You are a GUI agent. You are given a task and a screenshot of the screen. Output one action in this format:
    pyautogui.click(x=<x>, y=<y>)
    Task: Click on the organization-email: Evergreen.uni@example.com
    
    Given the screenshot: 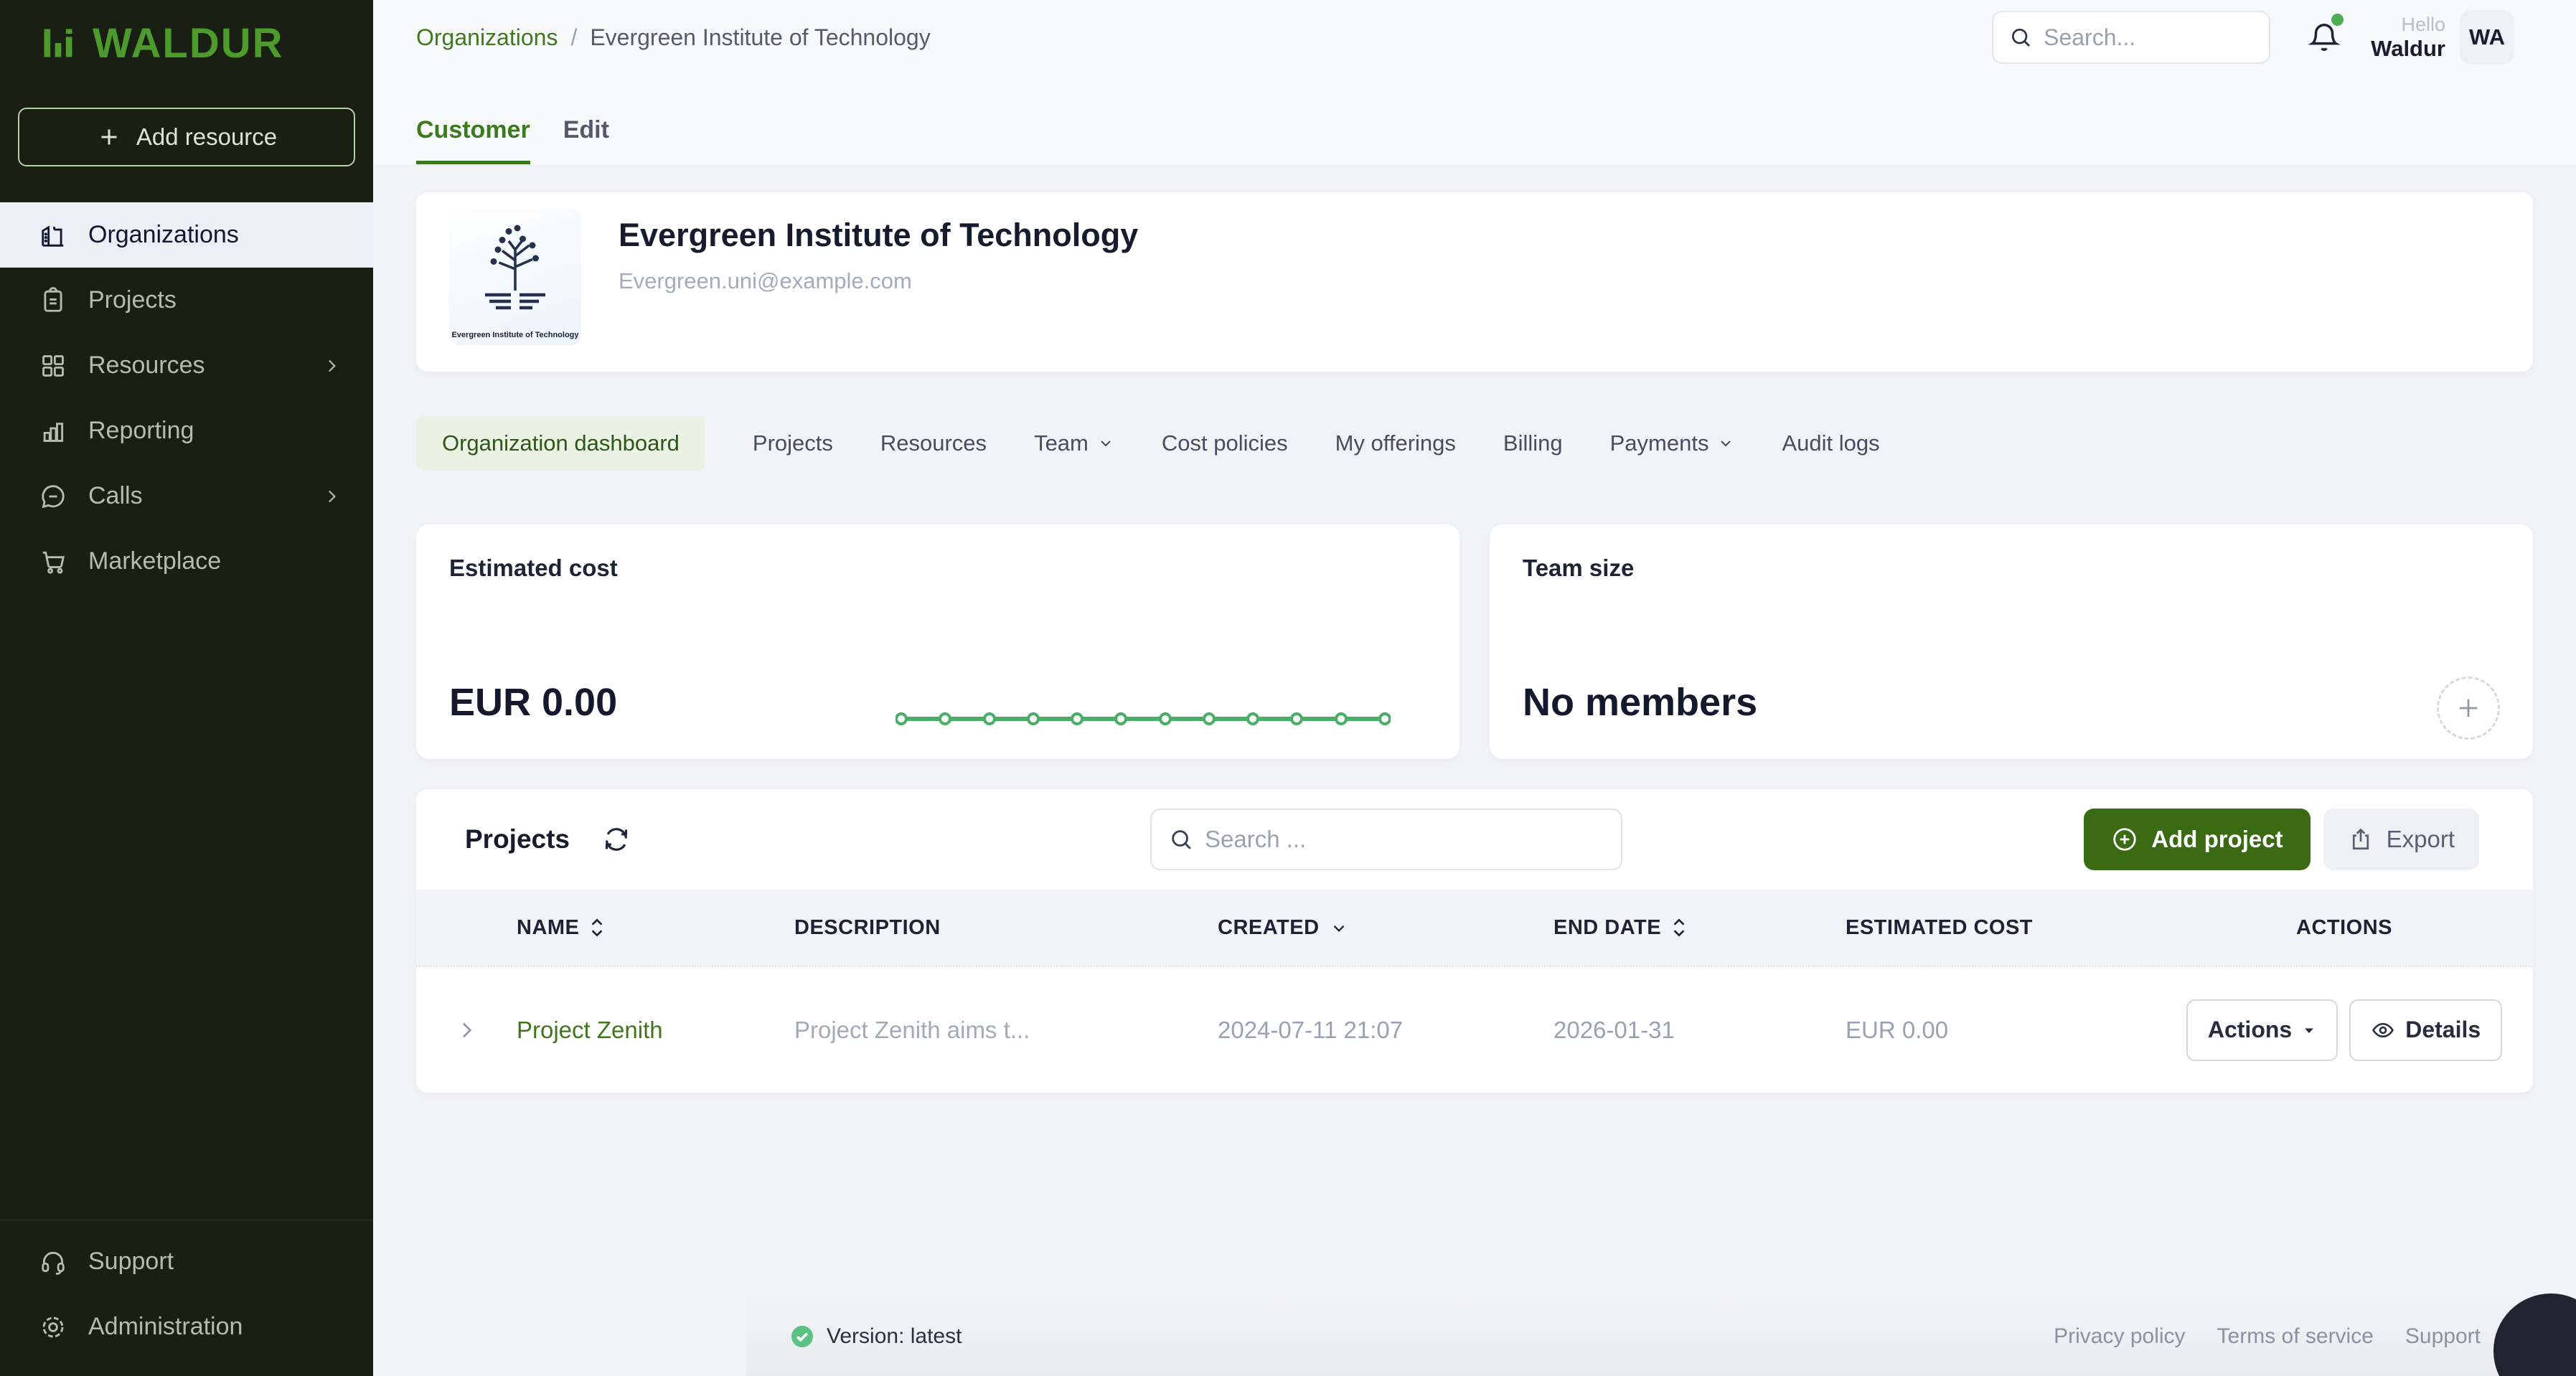 What is the action you would take?
    pyautogui.click(x=765, y=280)
    